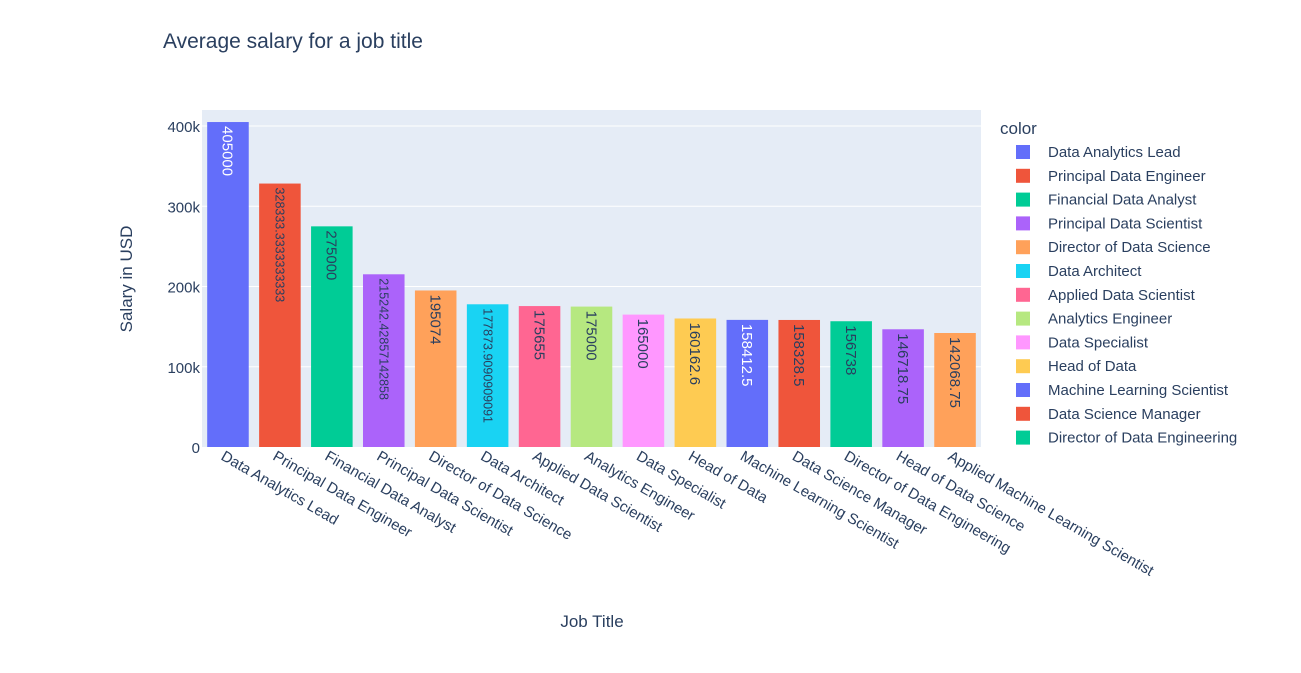  What do you see at coordinates (1127, 176) in the screenshot?
I see `legend-item-label: Principal Data Engineer` at bounding box center [1127, 176].